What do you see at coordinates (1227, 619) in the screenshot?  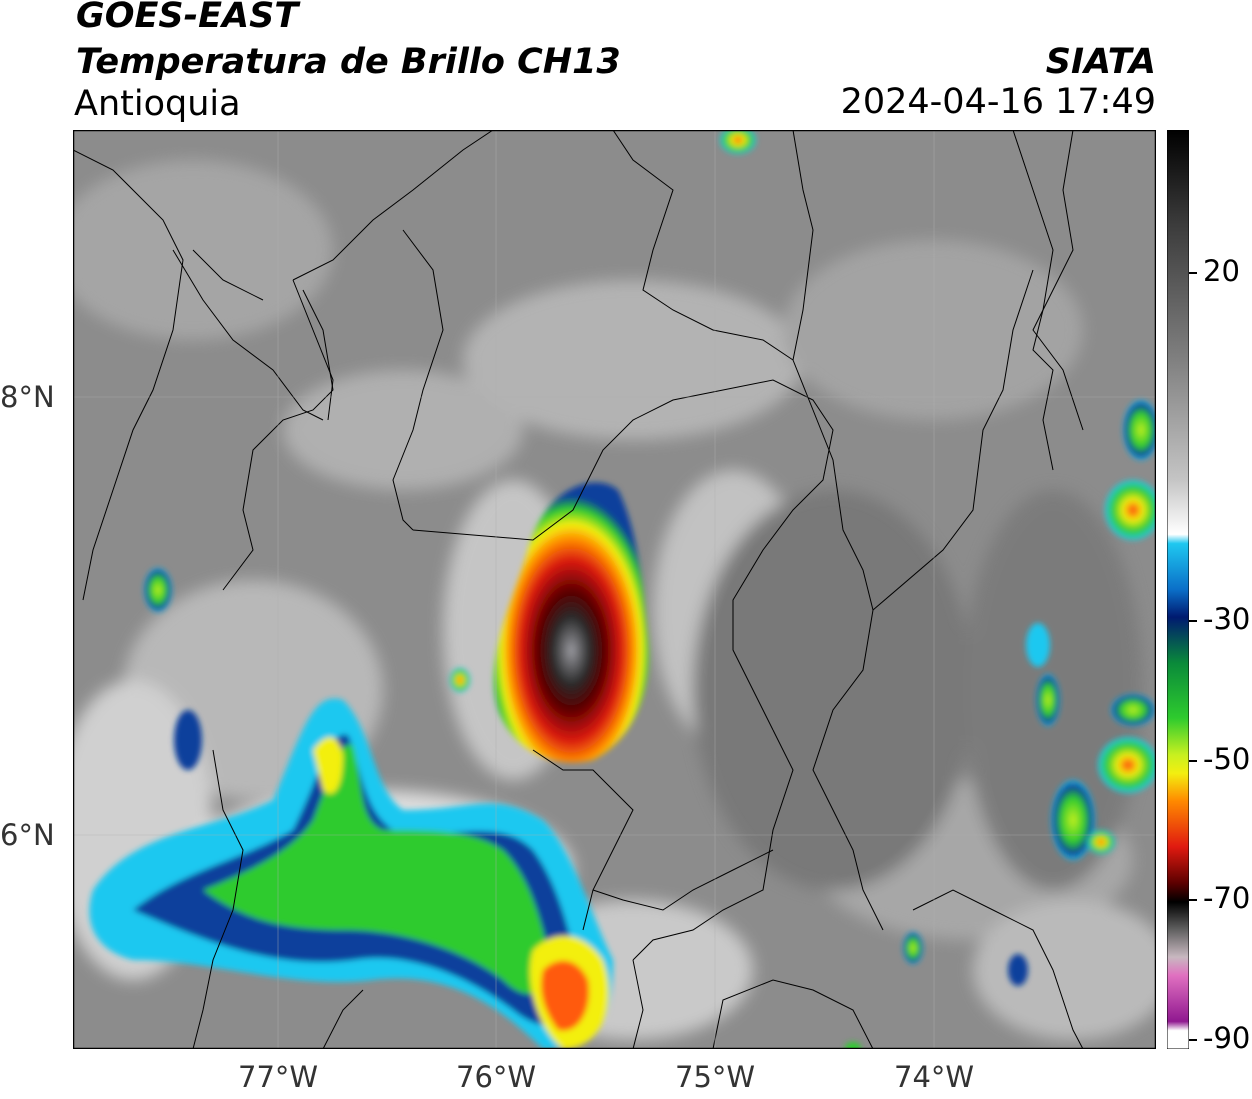 I see `cb-tick-minus30: -30` at bounding box center [1227, 619].